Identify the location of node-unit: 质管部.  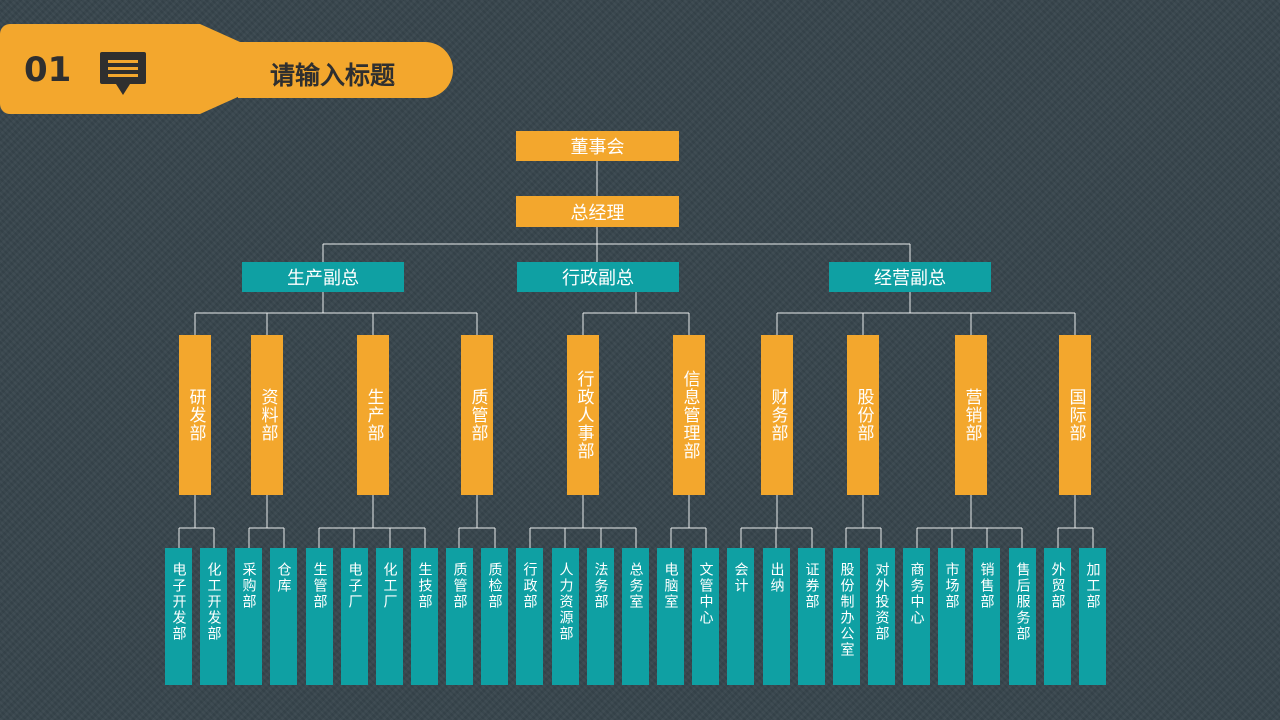
(459, 616).